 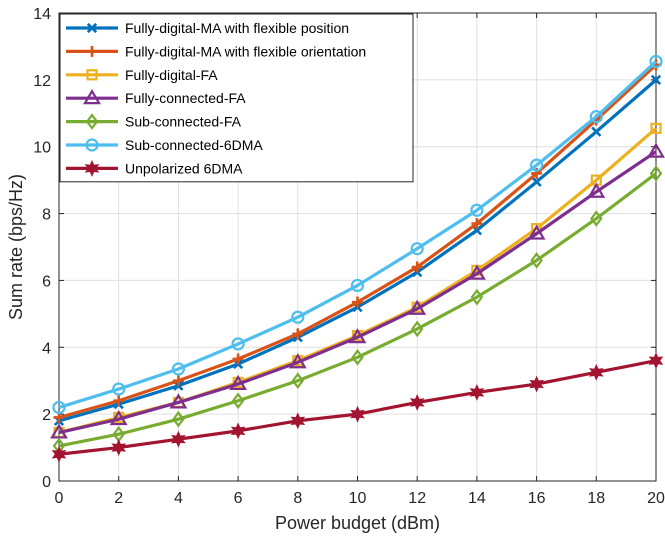 What do you see at coordinates (194, 145) in the screenshot?
I see `legend-label: Sub-connected-6DMA` at bounding box center [194, 145].